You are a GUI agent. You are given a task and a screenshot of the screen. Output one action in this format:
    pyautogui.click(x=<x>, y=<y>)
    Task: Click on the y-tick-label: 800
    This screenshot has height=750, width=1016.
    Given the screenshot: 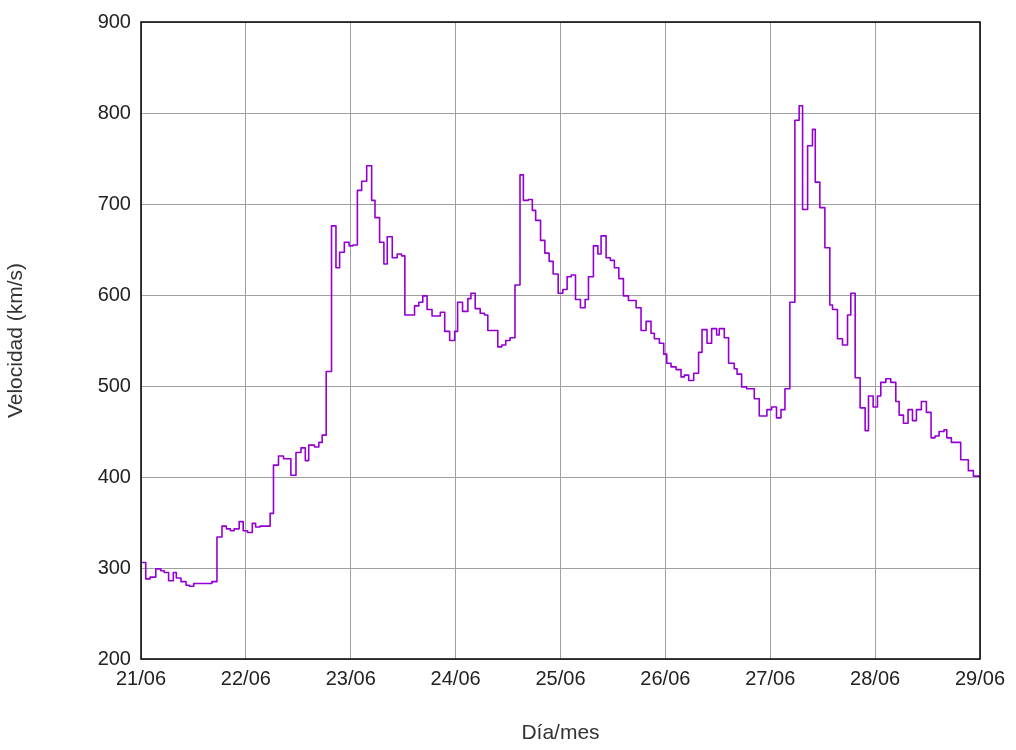 What is the action you would take?
    pyautogui.click(x=114, y=111)
    